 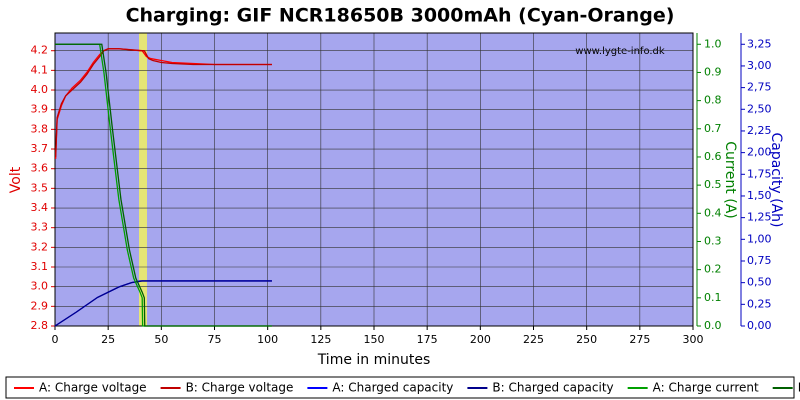 What do you see at coordinates (40, 246) in the screenshot?
I see `y-tick-label: 3.2` at bounding box center [40, 246].